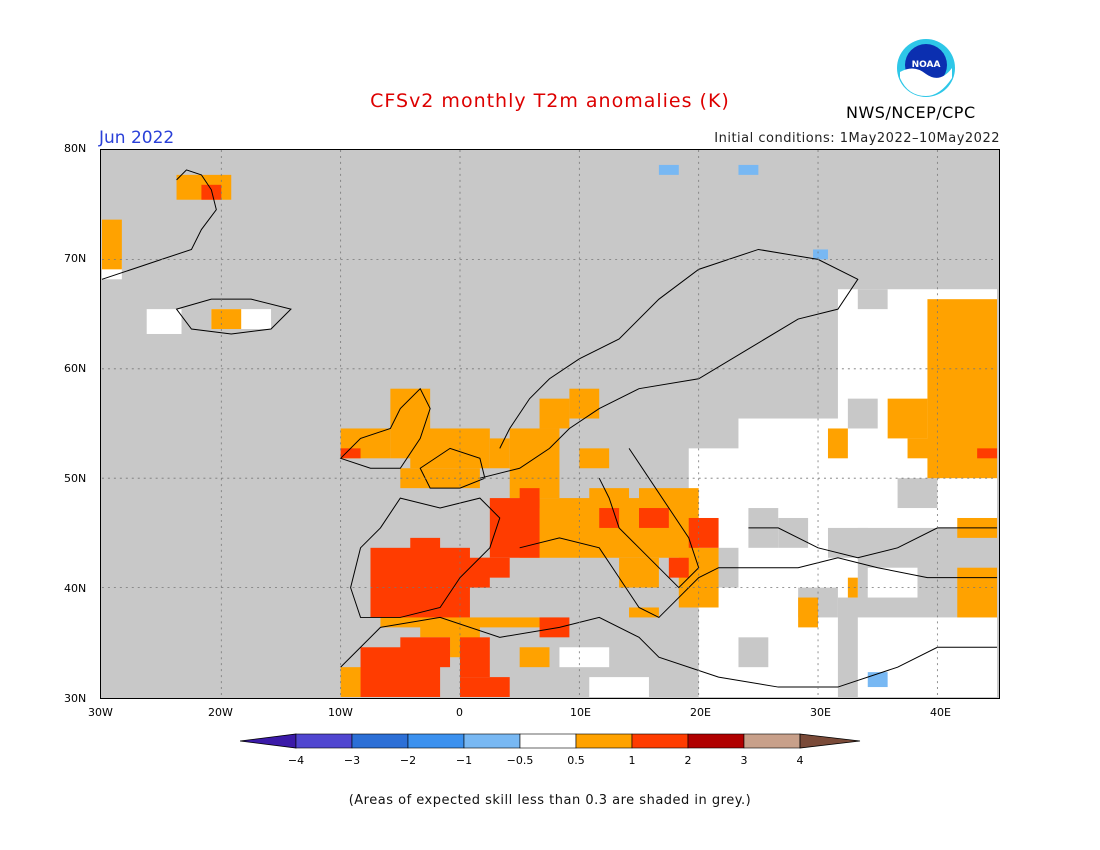  What do you see at coordinates (830, 741) in the screenshot?
I see `legend-arrow-right` at bounding box center [830, 741].